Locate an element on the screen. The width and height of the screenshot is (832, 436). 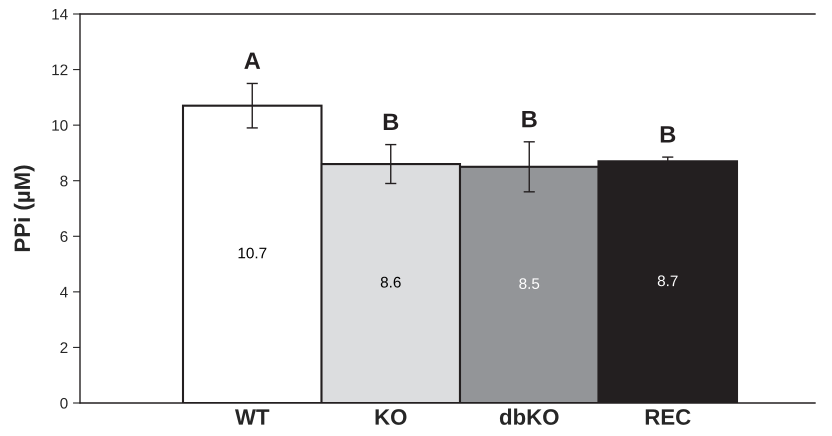
y-tick-label: 12 is located at coordinates (60, 70).